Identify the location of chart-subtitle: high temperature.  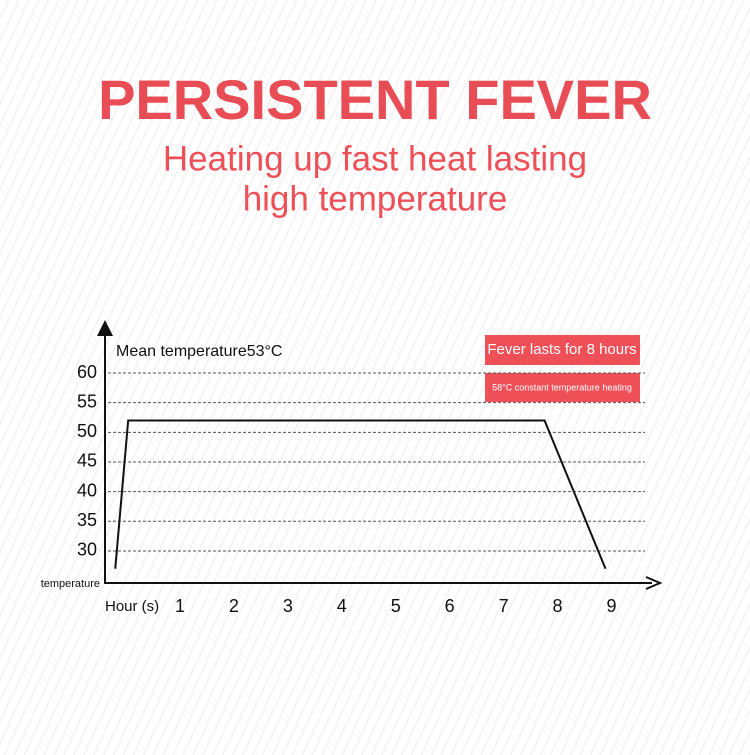
(375, 198).